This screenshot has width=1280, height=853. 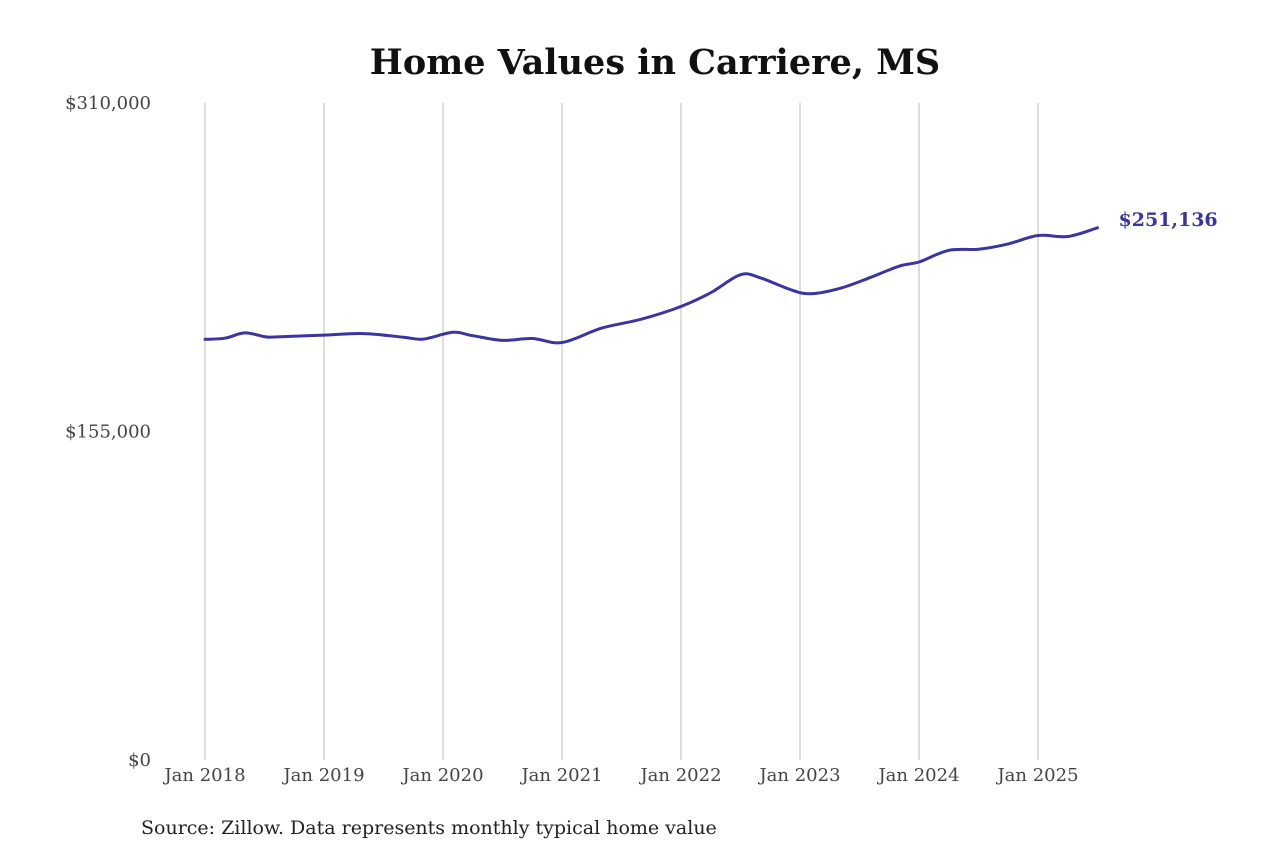 What do you see at coordinates (1168, 220) in the screenshot?
I see `latest-value-label: $251,136` at bounding box center [1168, 220].